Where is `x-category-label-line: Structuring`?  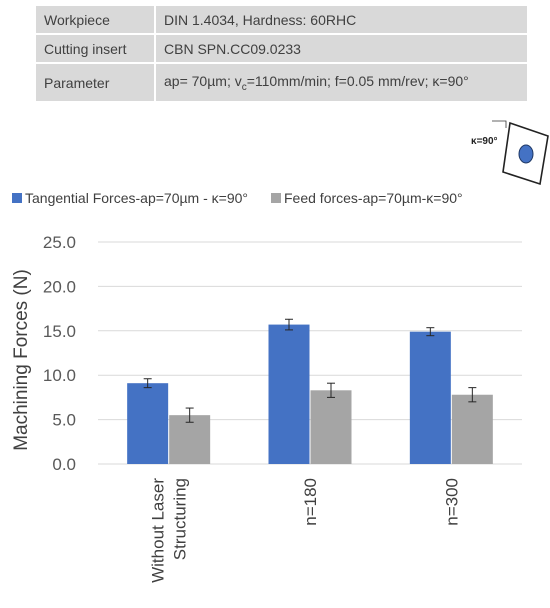
x-category-label-line: Structuring is located at coordinates (180, 519).